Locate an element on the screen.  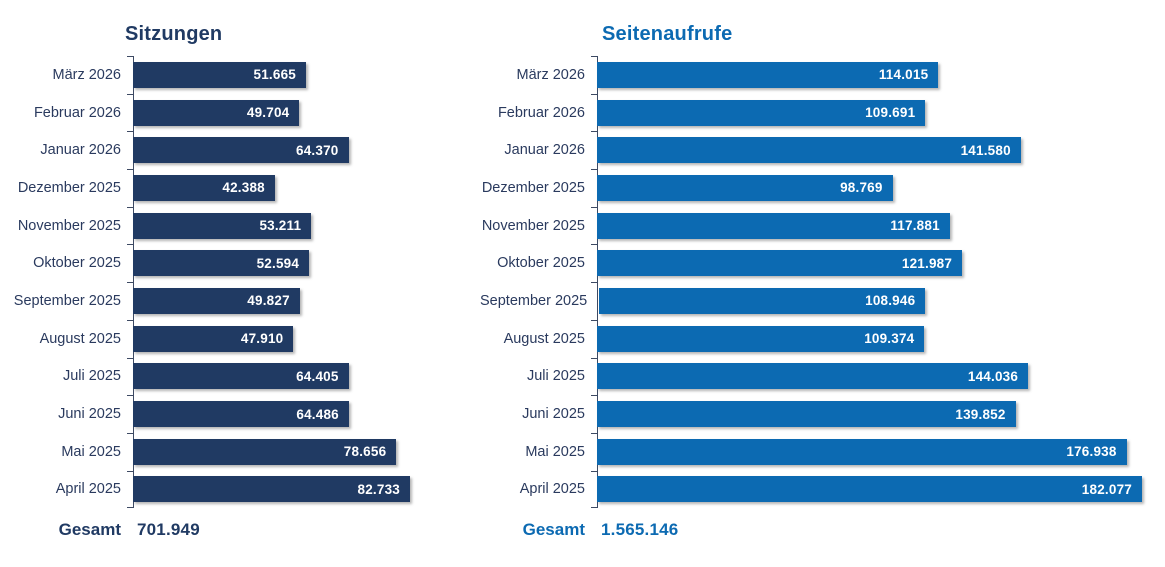
bar: 78.656 is located at coordinates (265, 451).